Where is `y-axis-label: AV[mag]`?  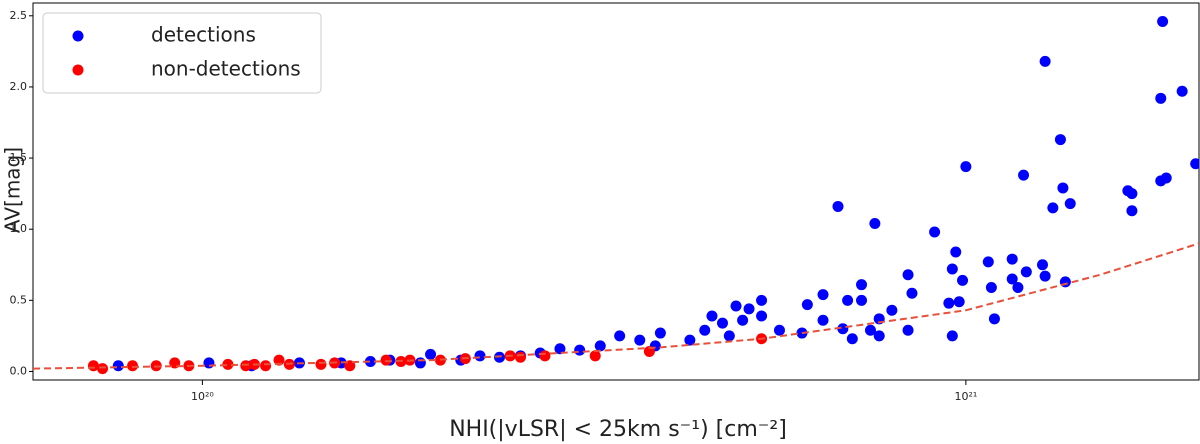 y-axis-label: AV[mag] is located at coordinates (13, 190).